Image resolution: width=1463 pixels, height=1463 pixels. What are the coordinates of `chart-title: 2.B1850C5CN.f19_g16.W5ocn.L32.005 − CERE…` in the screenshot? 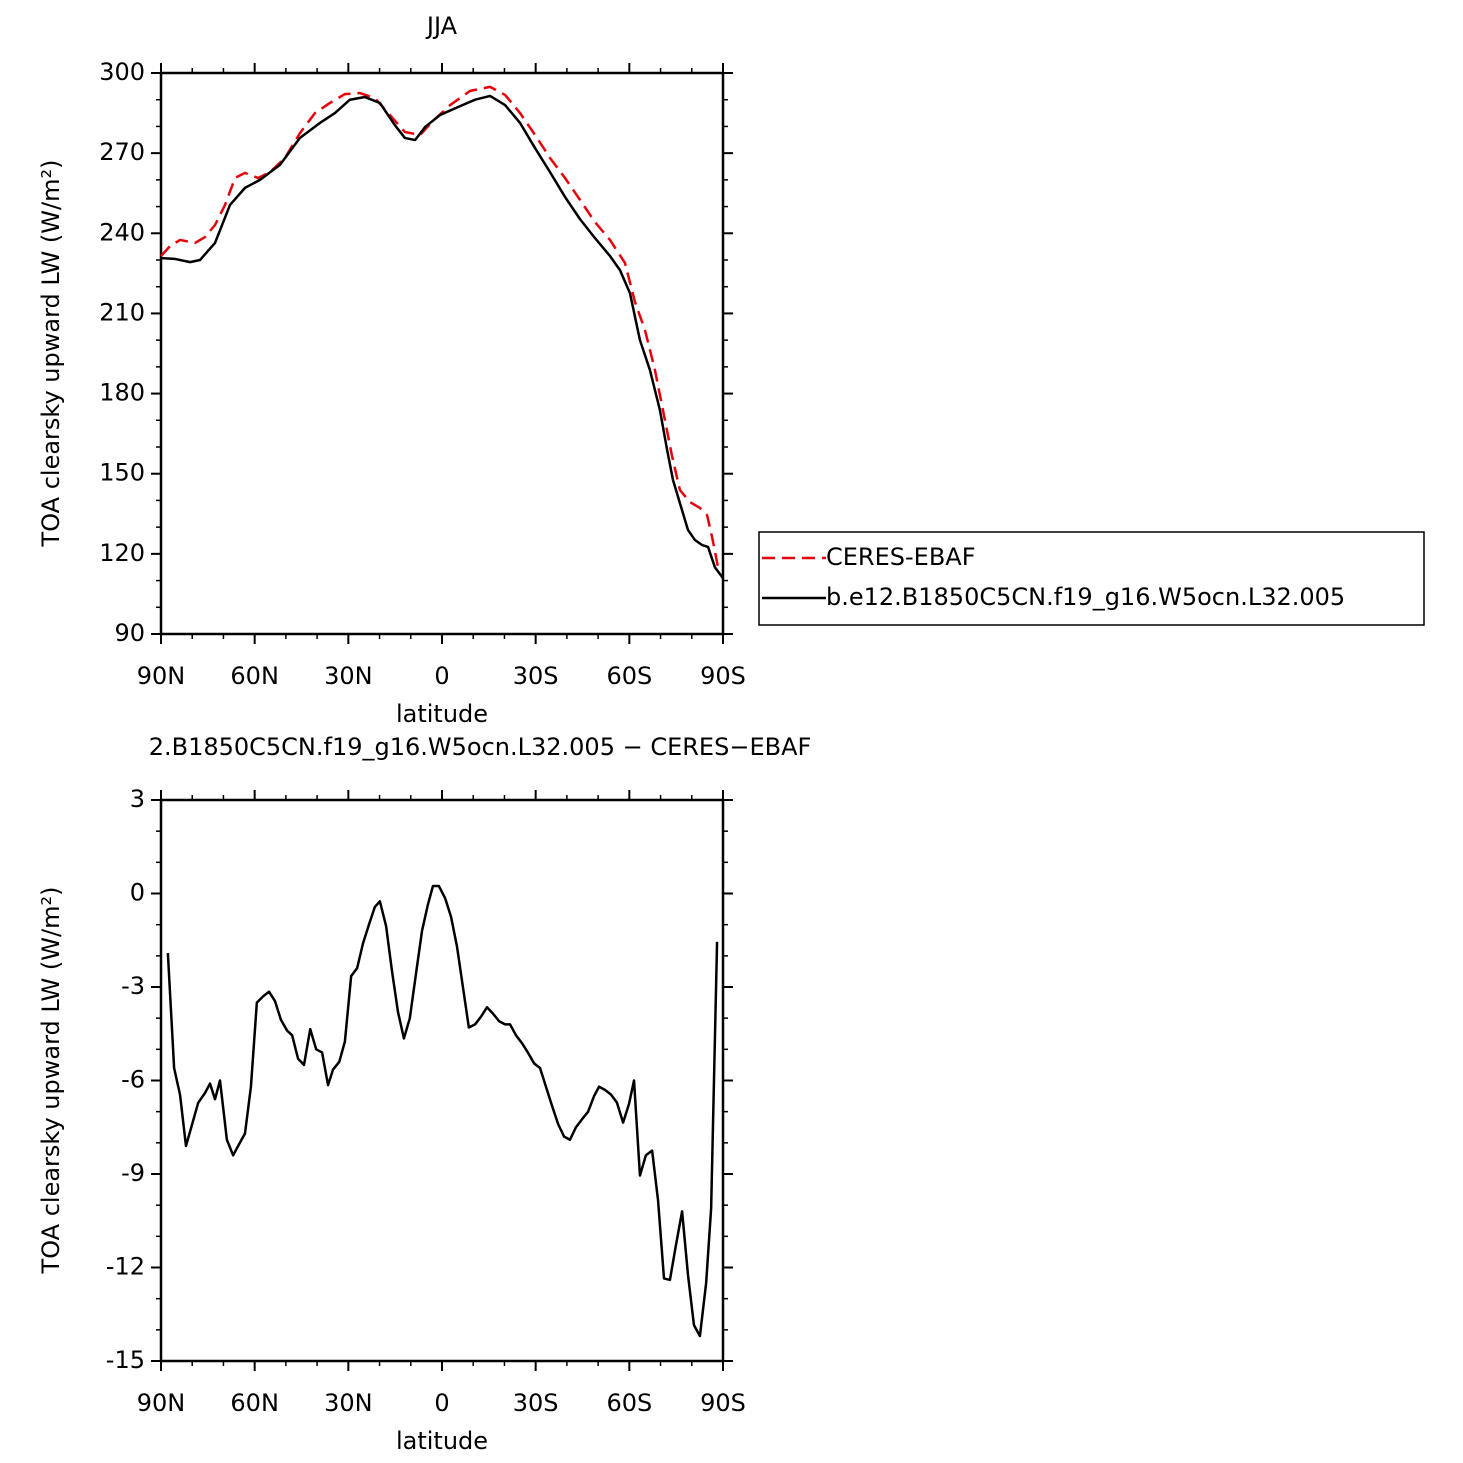 It's located at (480, 747).